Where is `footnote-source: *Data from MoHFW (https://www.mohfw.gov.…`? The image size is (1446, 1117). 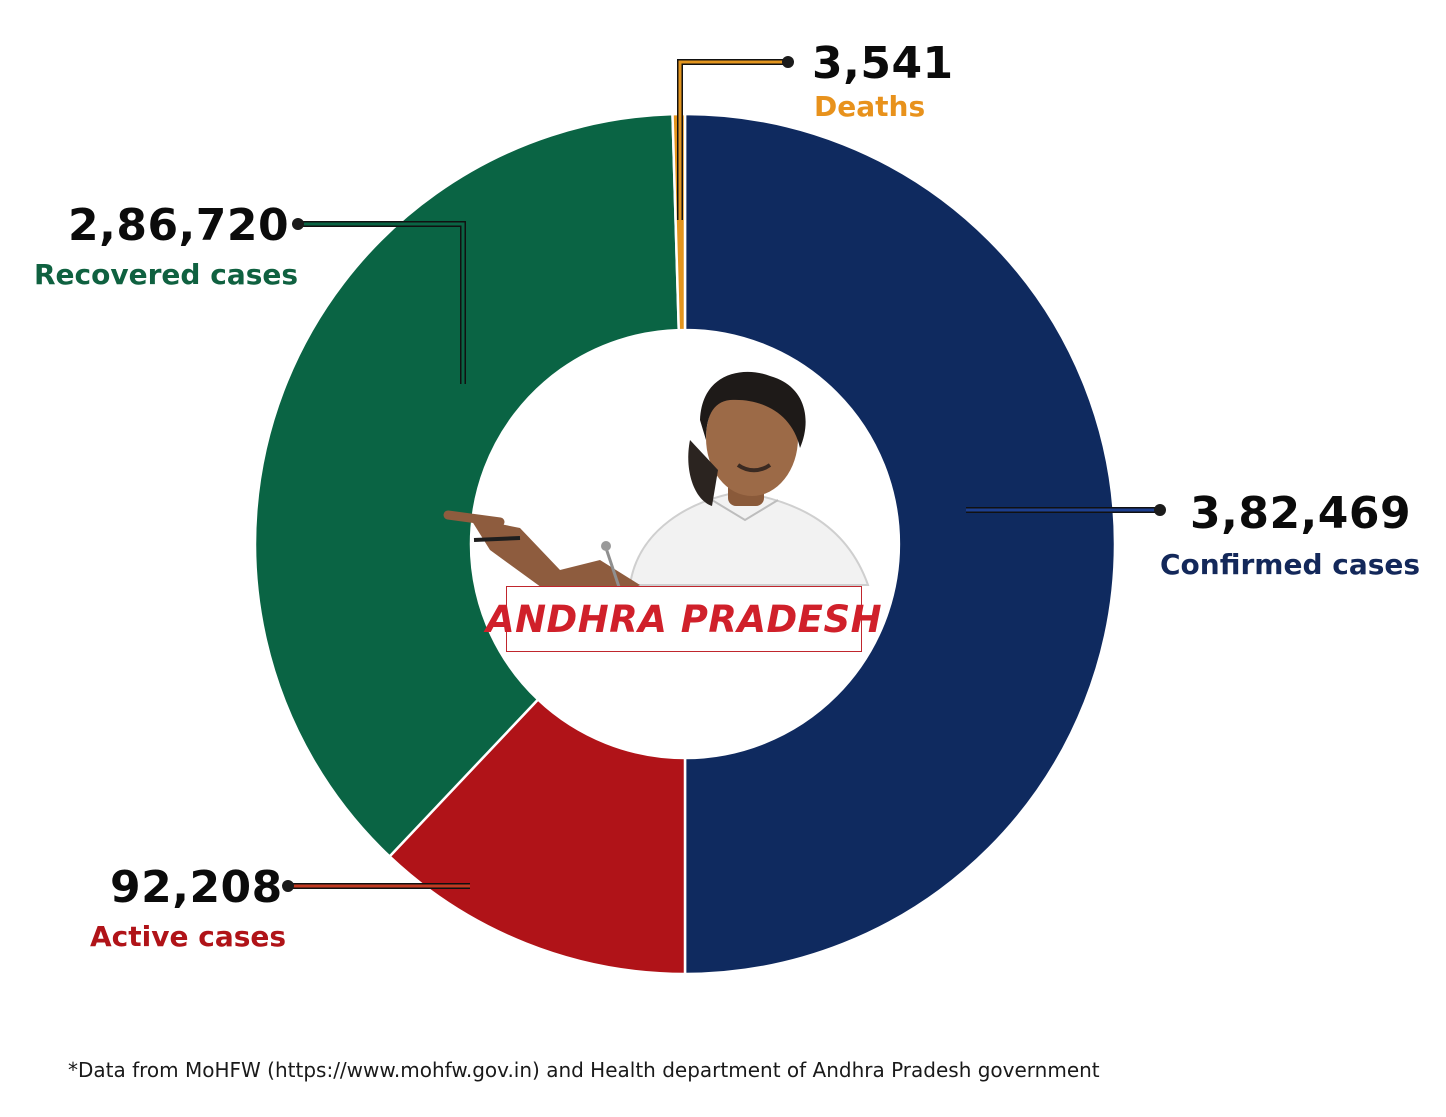 footnote-source: *Data from MoHFW (https://www.mohfw.gov.… is located at coordinates (584, 1070).